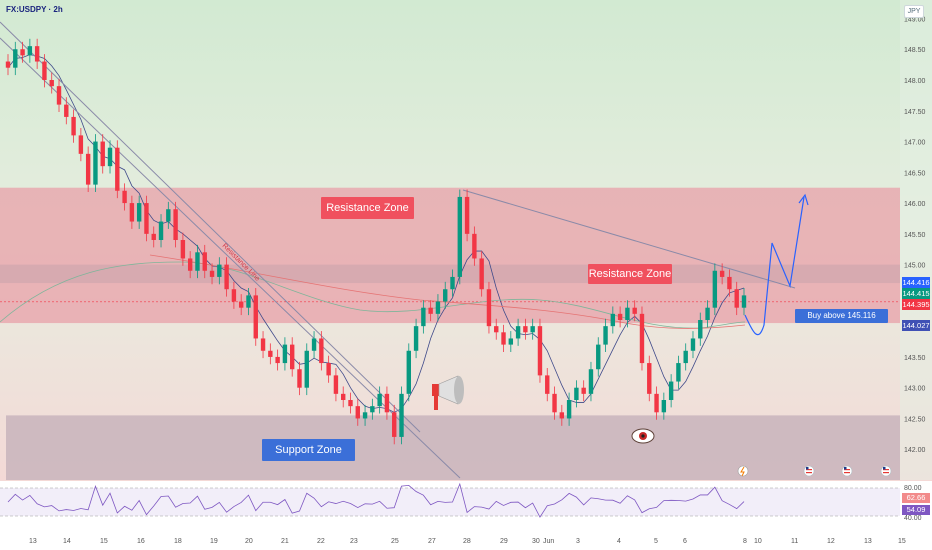 This screenshot has width=932, height=550. I want to click on flag-icon, so click(809, 471).